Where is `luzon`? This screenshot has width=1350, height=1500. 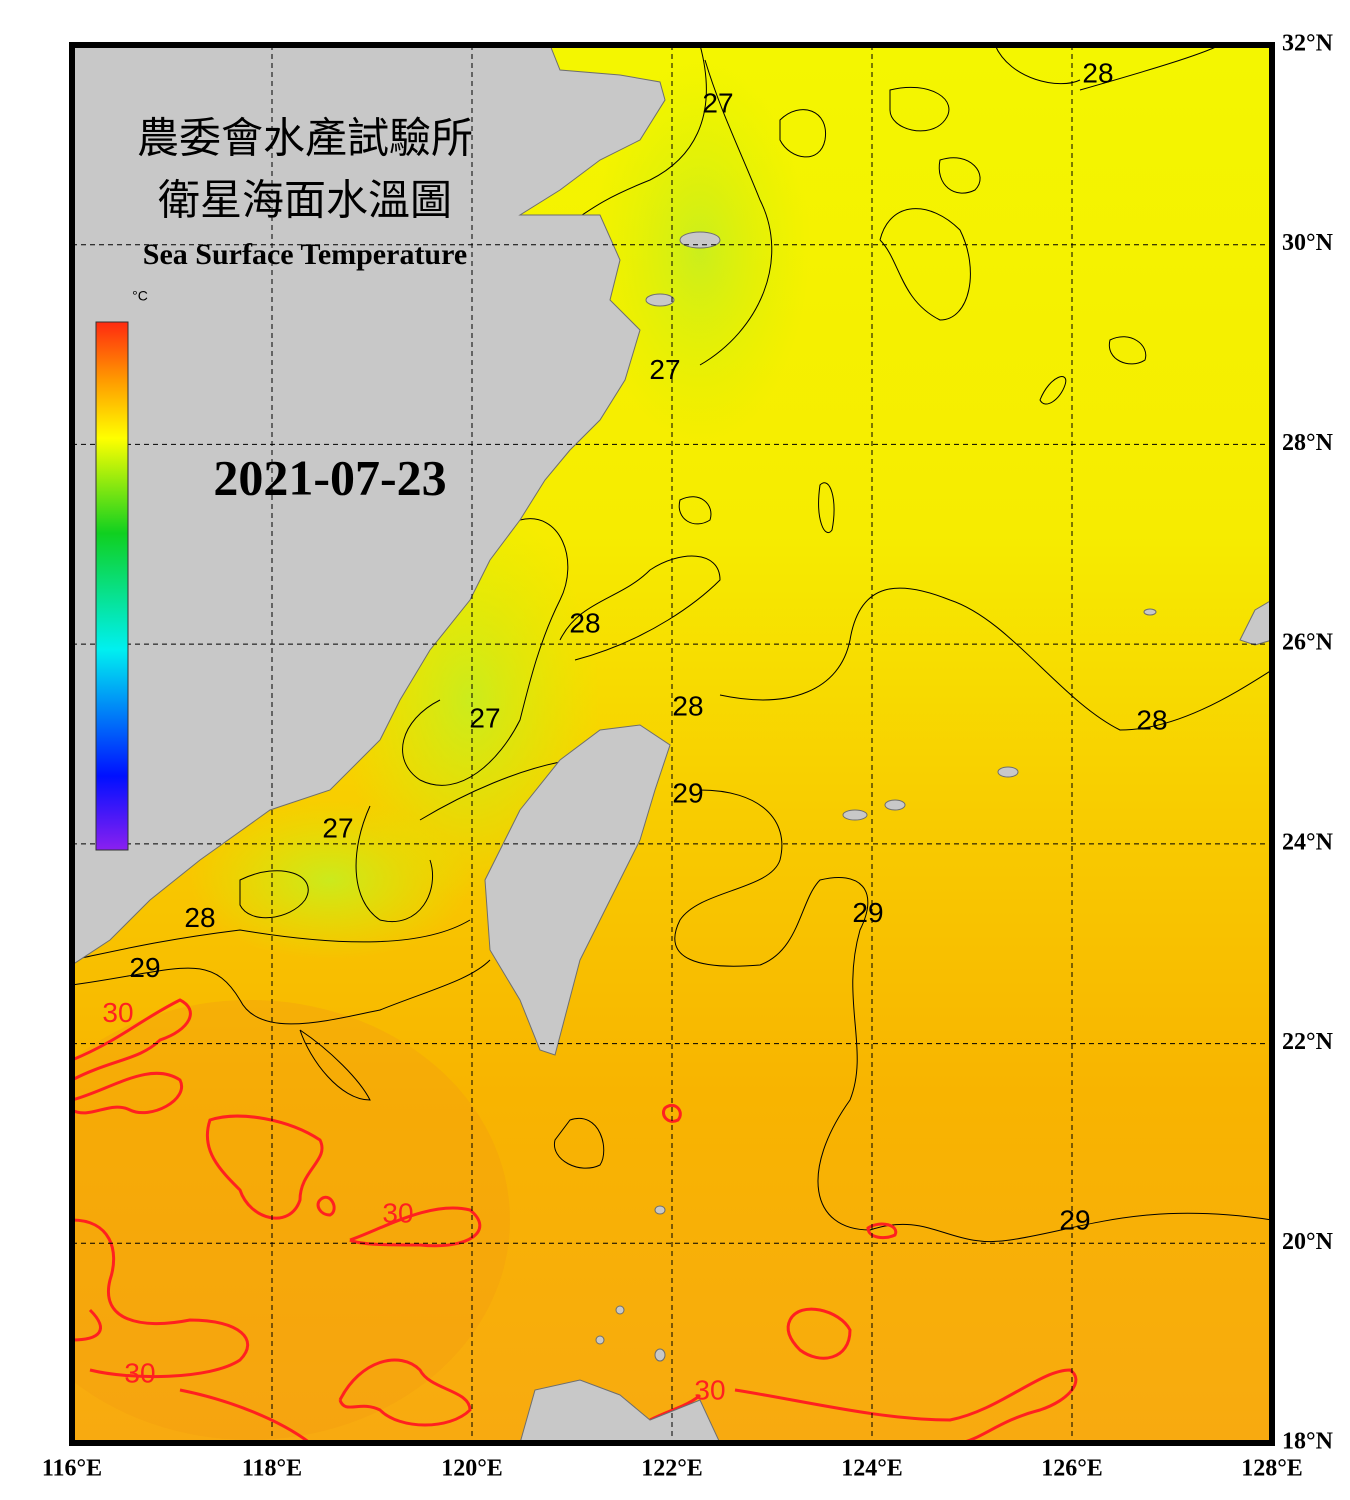
luzon is located at coordinates (620, 1411).